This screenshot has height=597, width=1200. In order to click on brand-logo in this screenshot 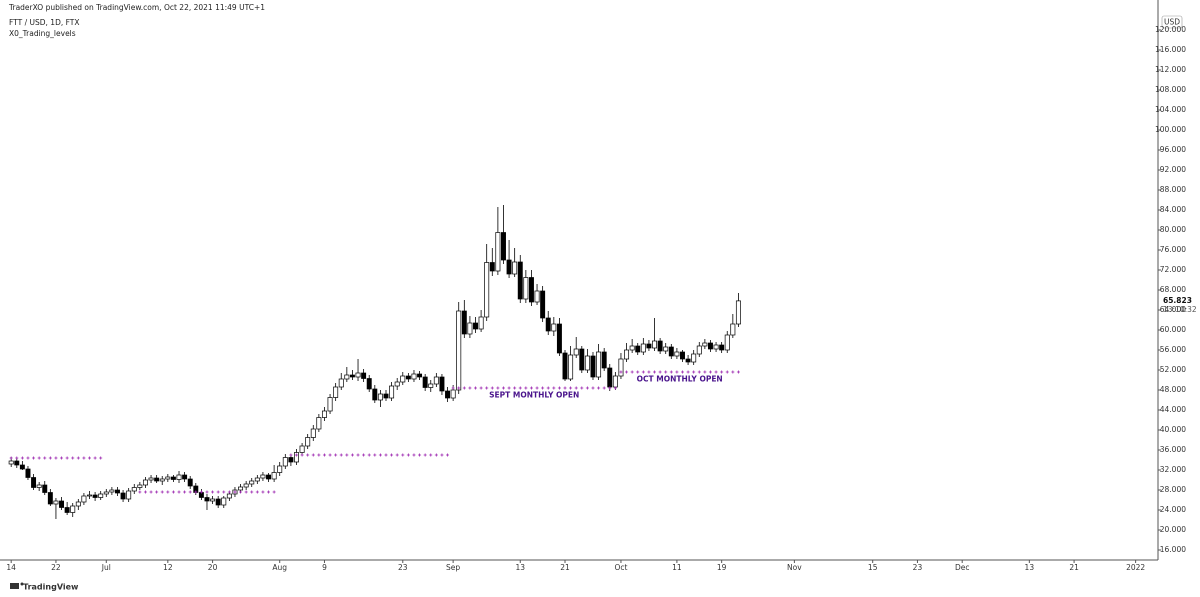, I will do `click(17, 585)`.